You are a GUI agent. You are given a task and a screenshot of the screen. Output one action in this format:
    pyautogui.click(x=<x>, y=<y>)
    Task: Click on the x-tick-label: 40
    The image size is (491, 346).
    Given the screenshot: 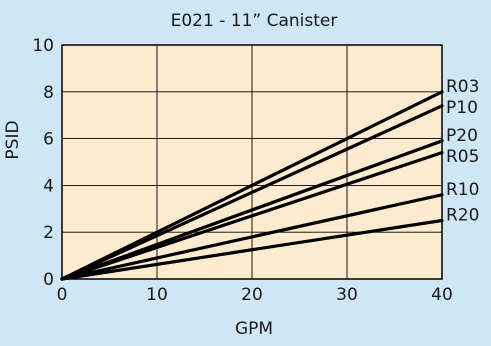 What is the action you would take?
    pyautogui.click(x=442, y=295)
    